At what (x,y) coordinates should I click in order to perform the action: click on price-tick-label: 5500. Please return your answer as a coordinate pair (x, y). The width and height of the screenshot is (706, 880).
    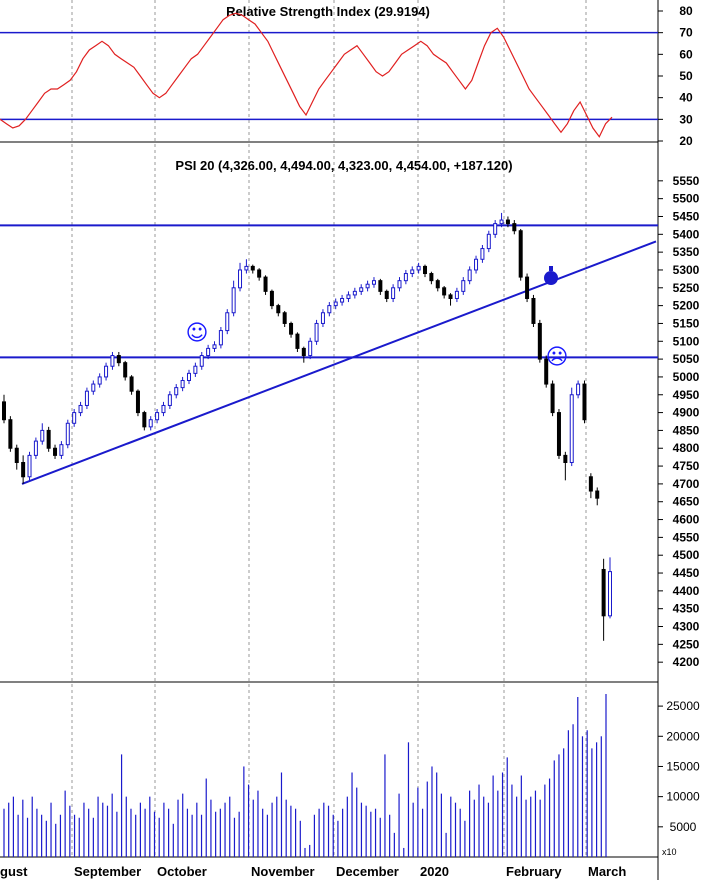
    Looking at the image, I should click on (686, 199).